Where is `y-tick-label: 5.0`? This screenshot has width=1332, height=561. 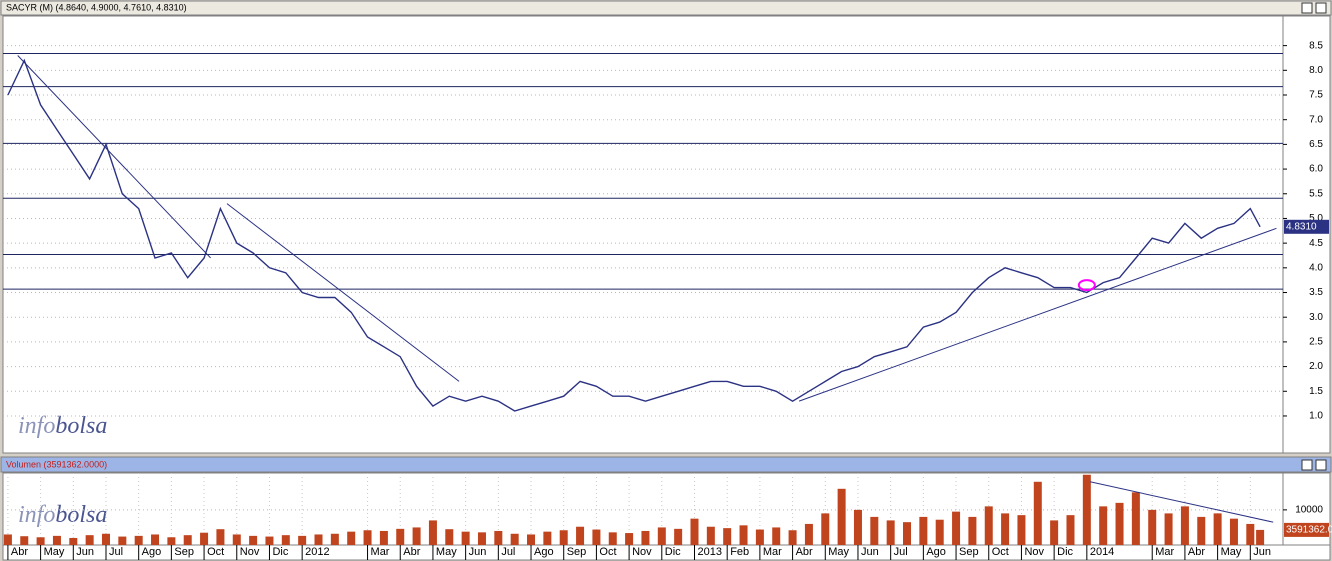
y-tick-label: 5.0 is located at coordinates (1316, 218).